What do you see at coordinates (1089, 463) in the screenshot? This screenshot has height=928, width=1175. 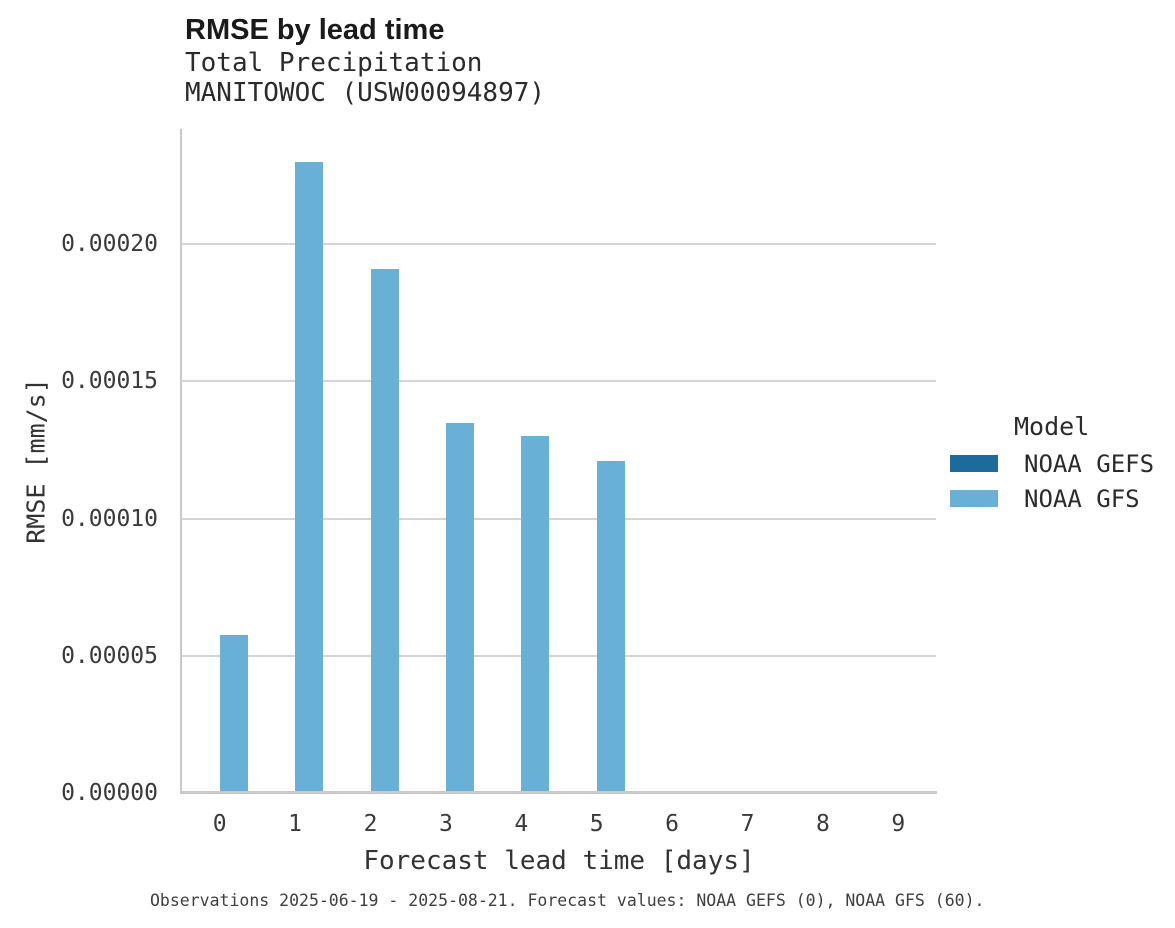 I see `legend-label: NOAA GEFS` at bounding box center [1089, 463].